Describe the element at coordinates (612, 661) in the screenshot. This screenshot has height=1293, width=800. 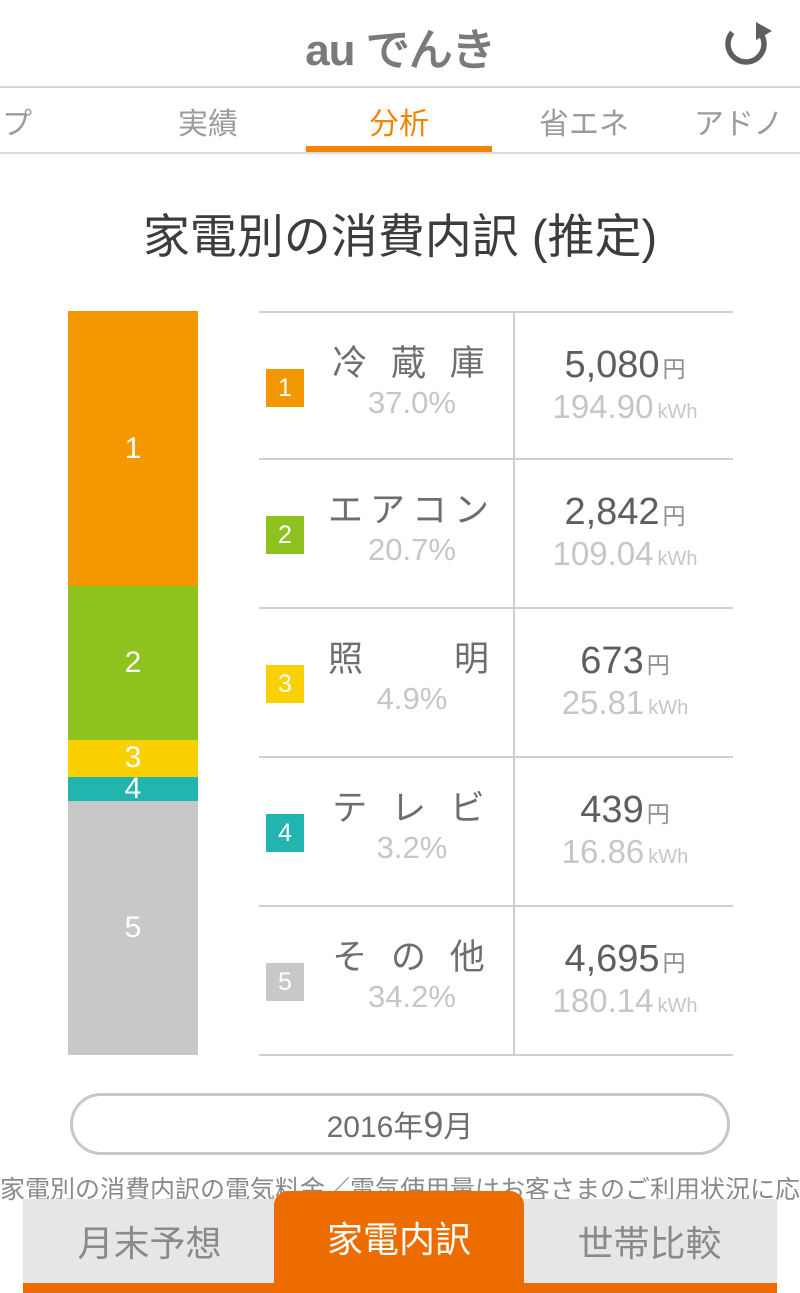
I see `cost-value: 673` at that location.